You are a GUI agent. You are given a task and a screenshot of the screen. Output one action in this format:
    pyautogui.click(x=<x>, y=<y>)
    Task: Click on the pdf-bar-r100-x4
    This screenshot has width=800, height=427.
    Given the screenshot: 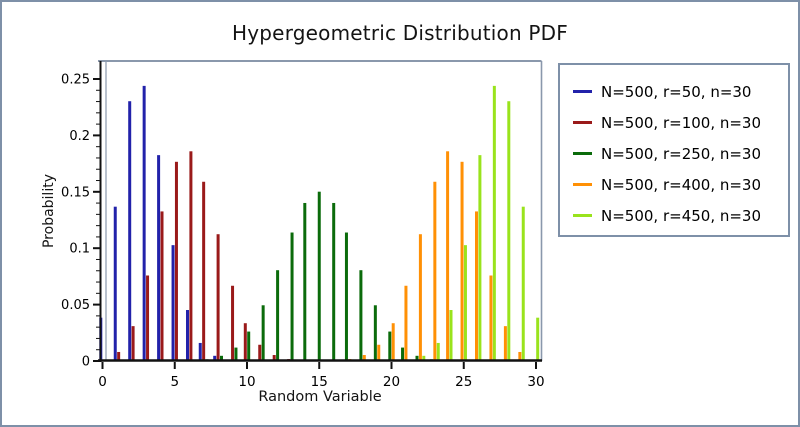 What is the action you would take?
    pyautogui.click(x=162, y=286)
    